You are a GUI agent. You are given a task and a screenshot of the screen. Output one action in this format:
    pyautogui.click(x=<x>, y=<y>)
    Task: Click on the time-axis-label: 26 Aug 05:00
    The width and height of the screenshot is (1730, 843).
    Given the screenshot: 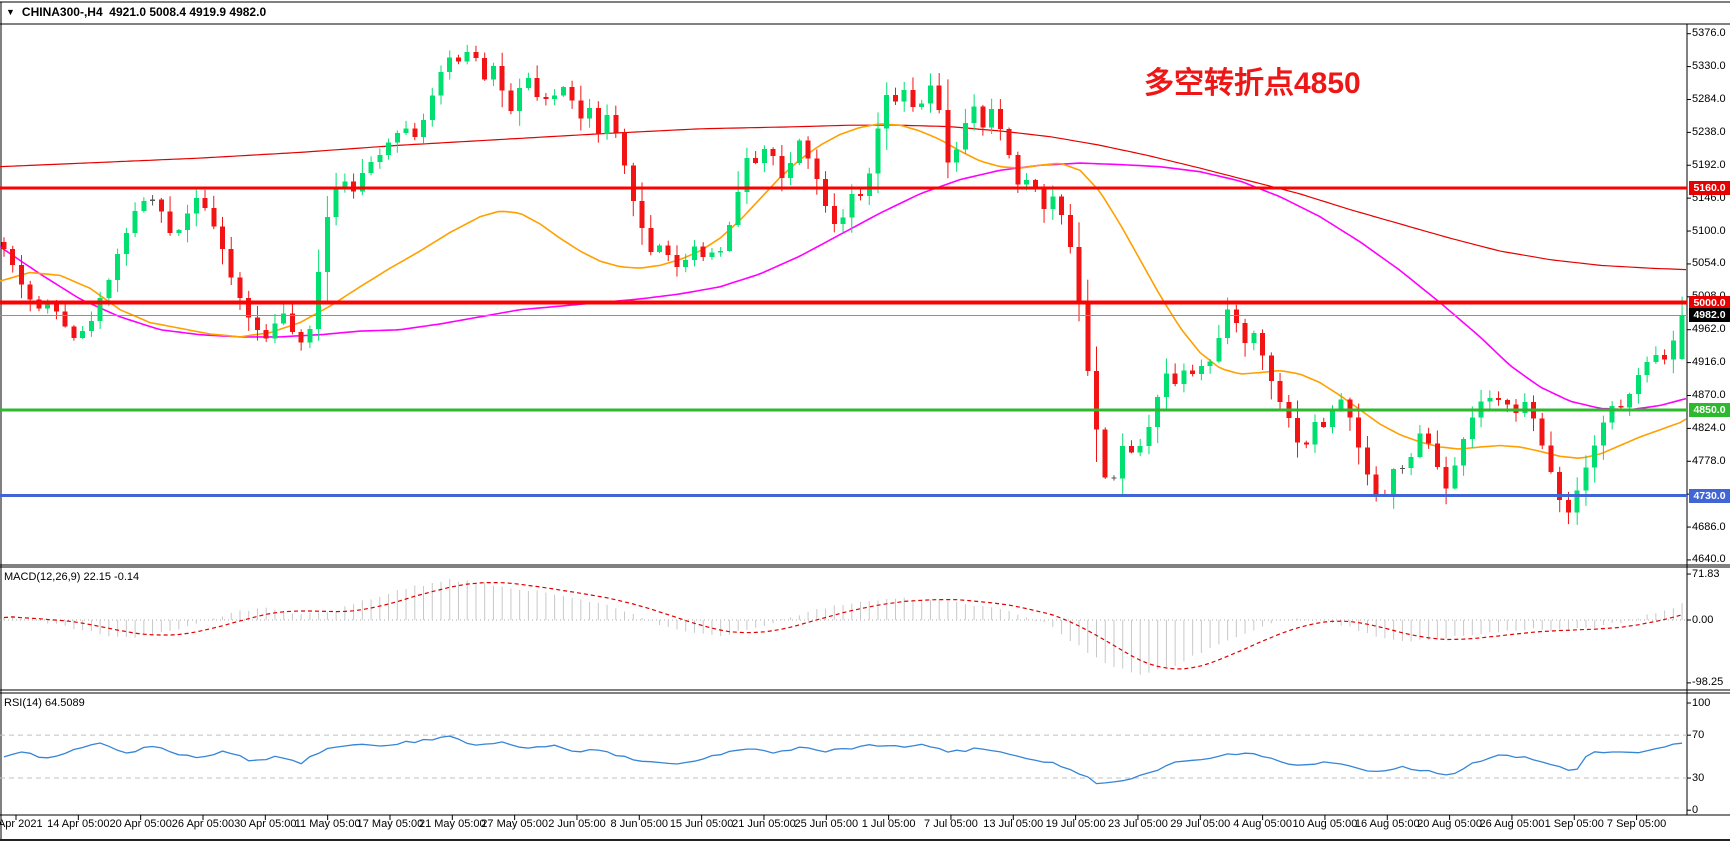 What is the action you would take?
    pyautogui.click(x=1512, y=824)
    